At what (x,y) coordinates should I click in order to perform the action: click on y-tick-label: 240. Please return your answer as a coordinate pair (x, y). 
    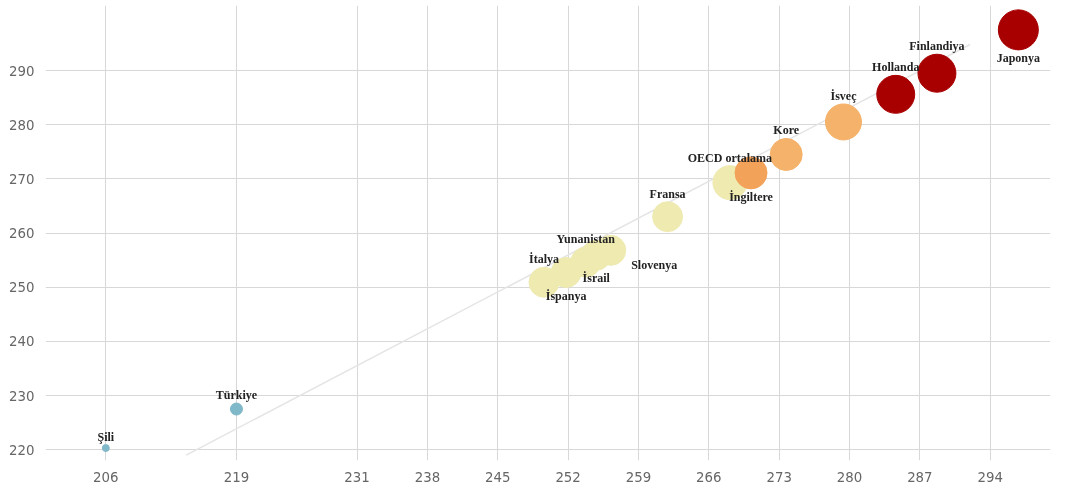
    Looking at the image, I should click on (22, 342).